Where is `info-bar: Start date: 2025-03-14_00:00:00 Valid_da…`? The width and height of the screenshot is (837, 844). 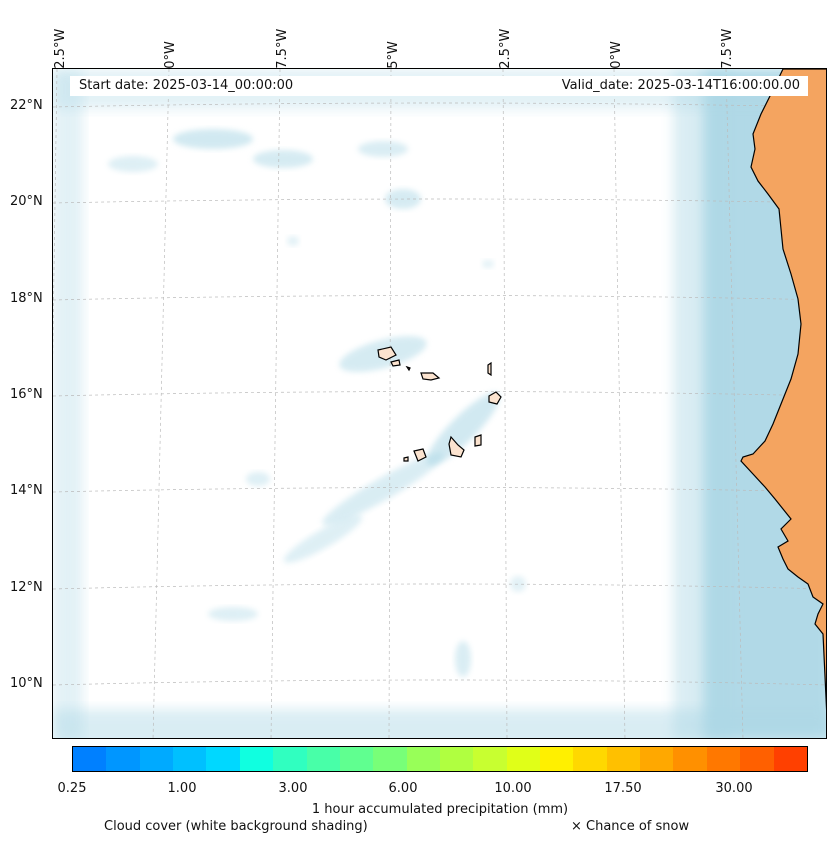 info-bar: Start date: 2025-03-14_00:00:00 Valid_da… is located at coordinates (439, 86).